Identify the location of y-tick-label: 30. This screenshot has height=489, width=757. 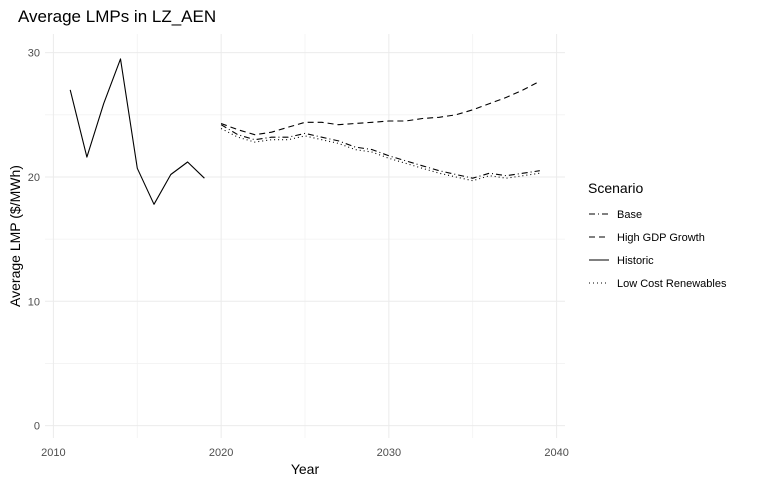
(34, 54).